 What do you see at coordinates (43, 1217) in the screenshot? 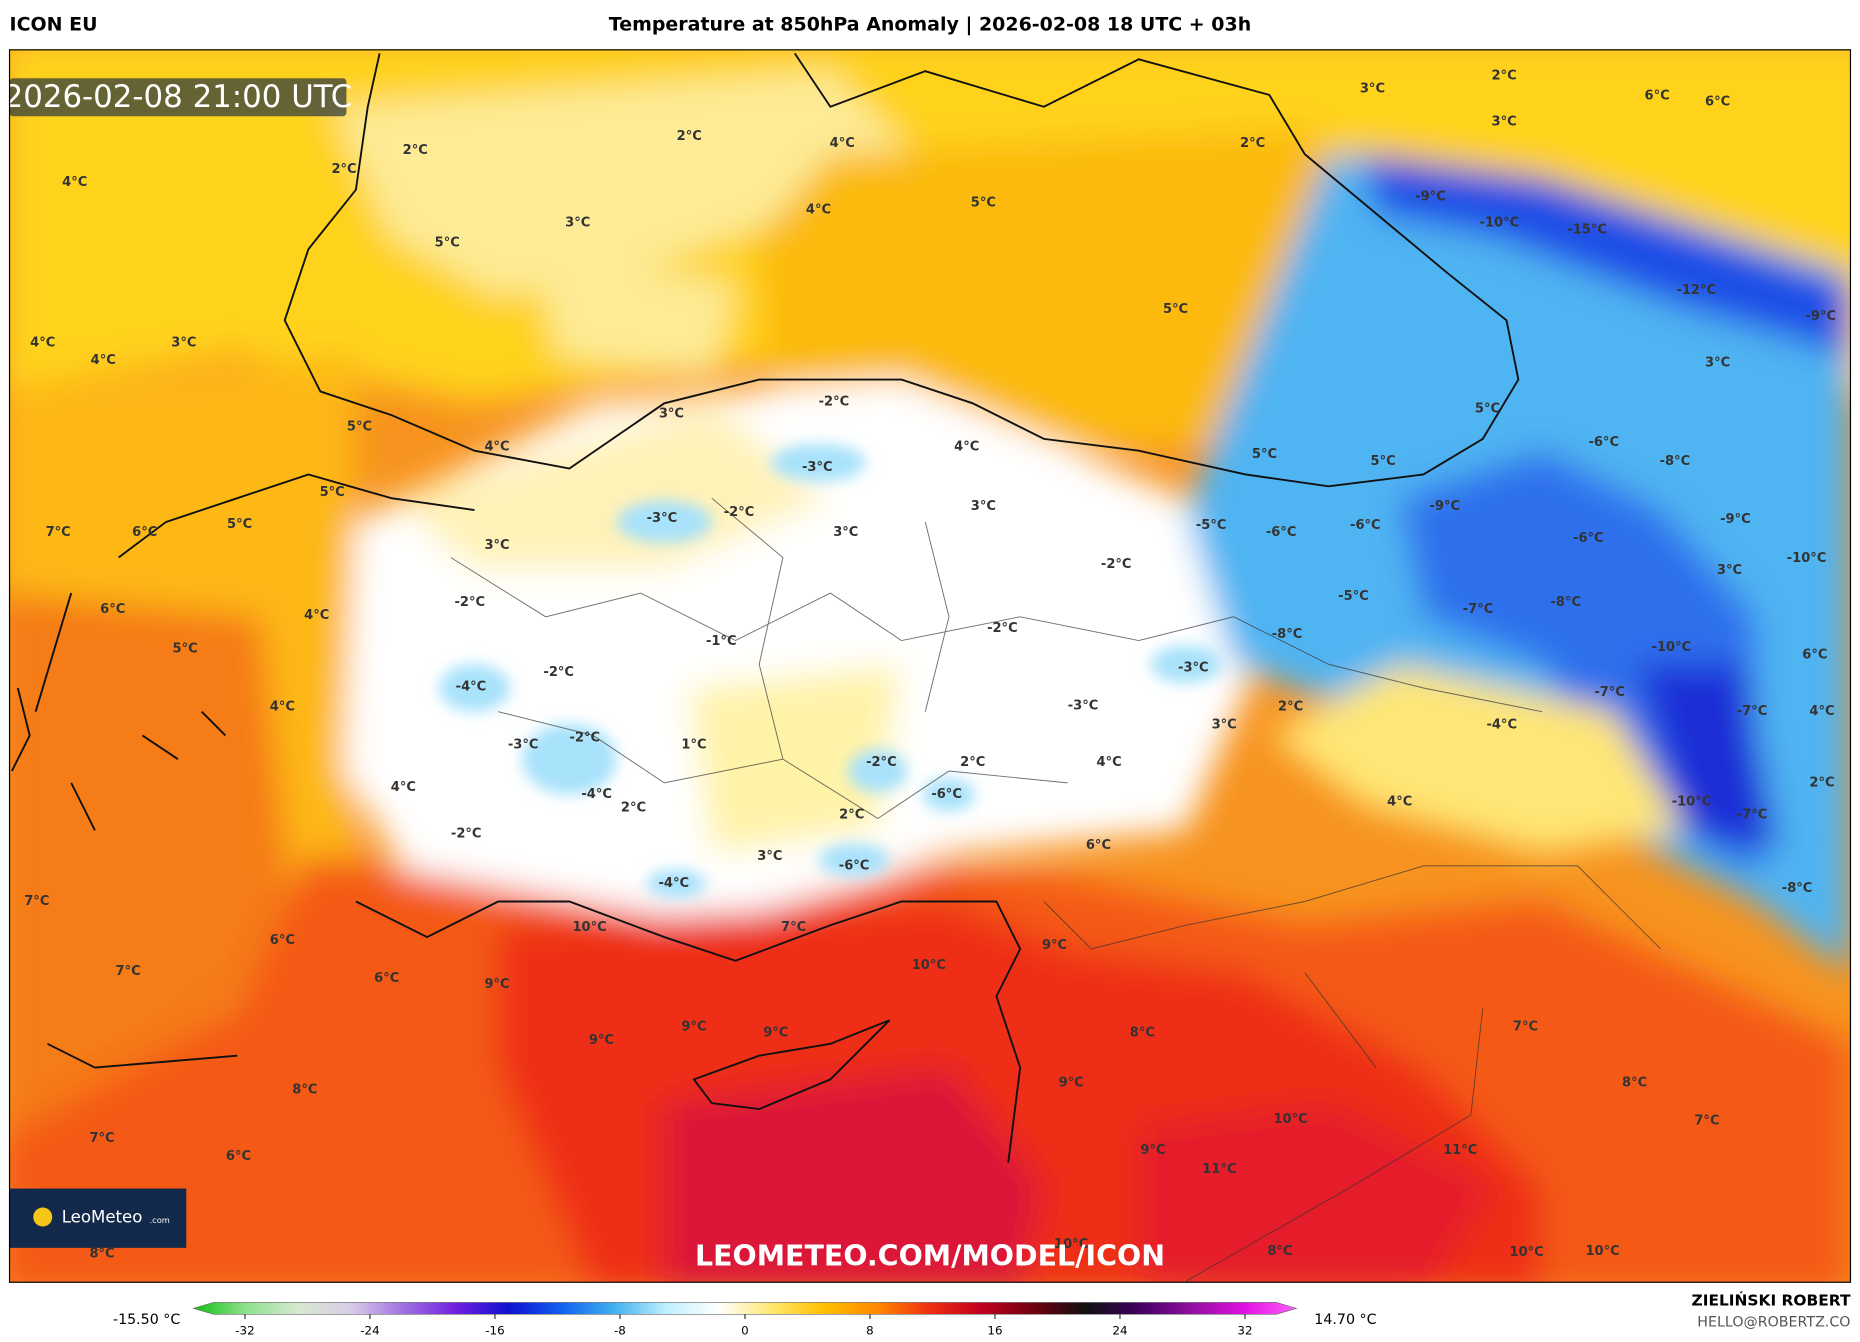
I see `logo-sun` at bounding box center [43, 1217].